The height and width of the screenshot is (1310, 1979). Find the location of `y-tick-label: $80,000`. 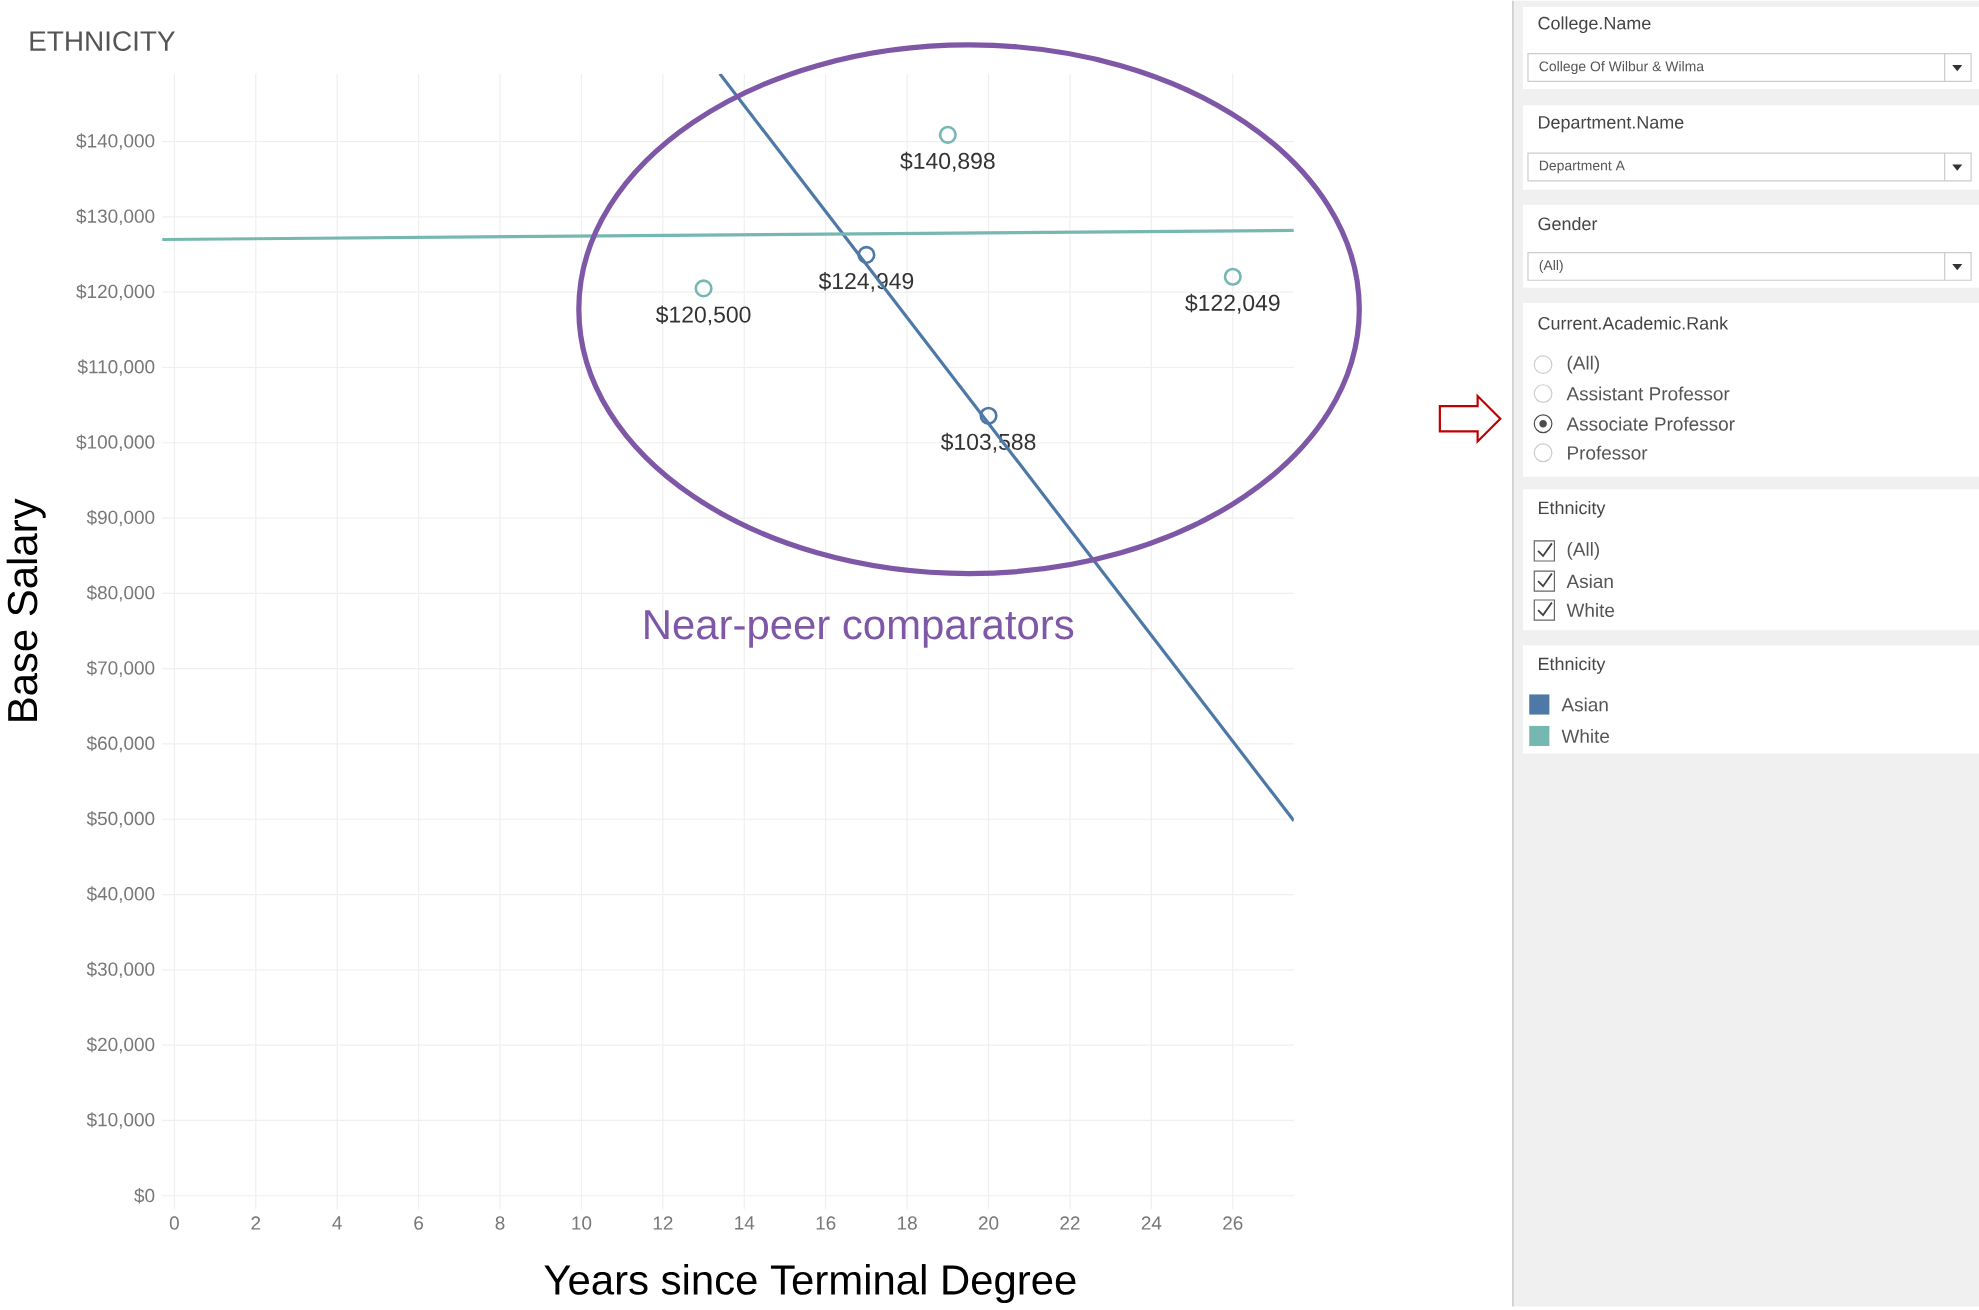

y-tick-label: $80,000 is located at coordinates (120, 593).